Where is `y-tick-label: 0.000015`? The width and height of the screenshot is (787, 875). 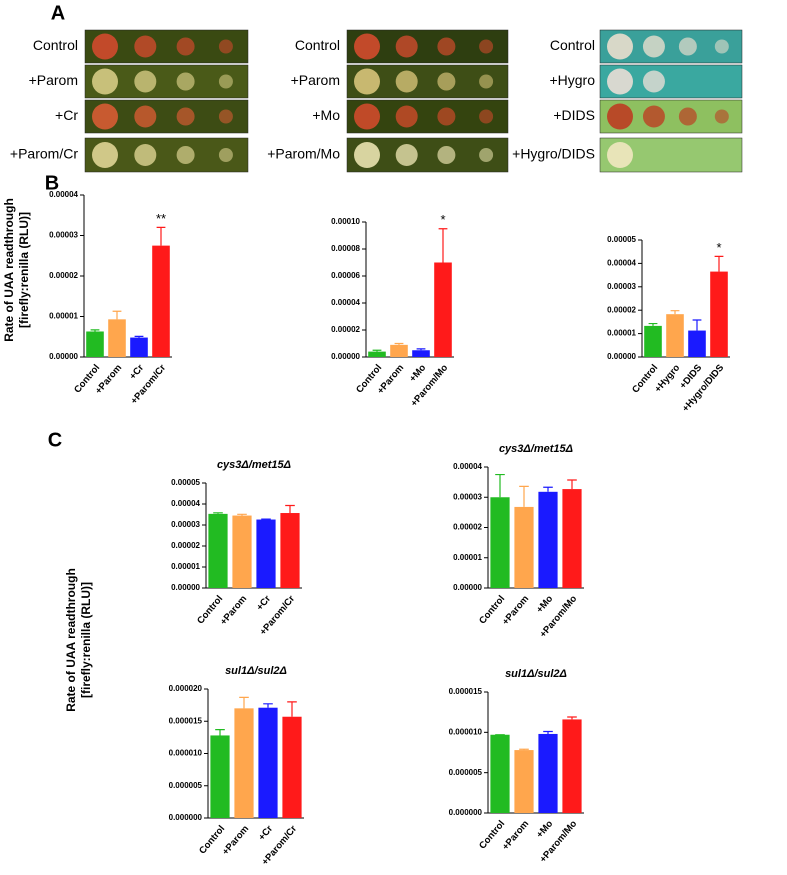 y-tick-label: 0.000015 is located at coordinates (186, 720).